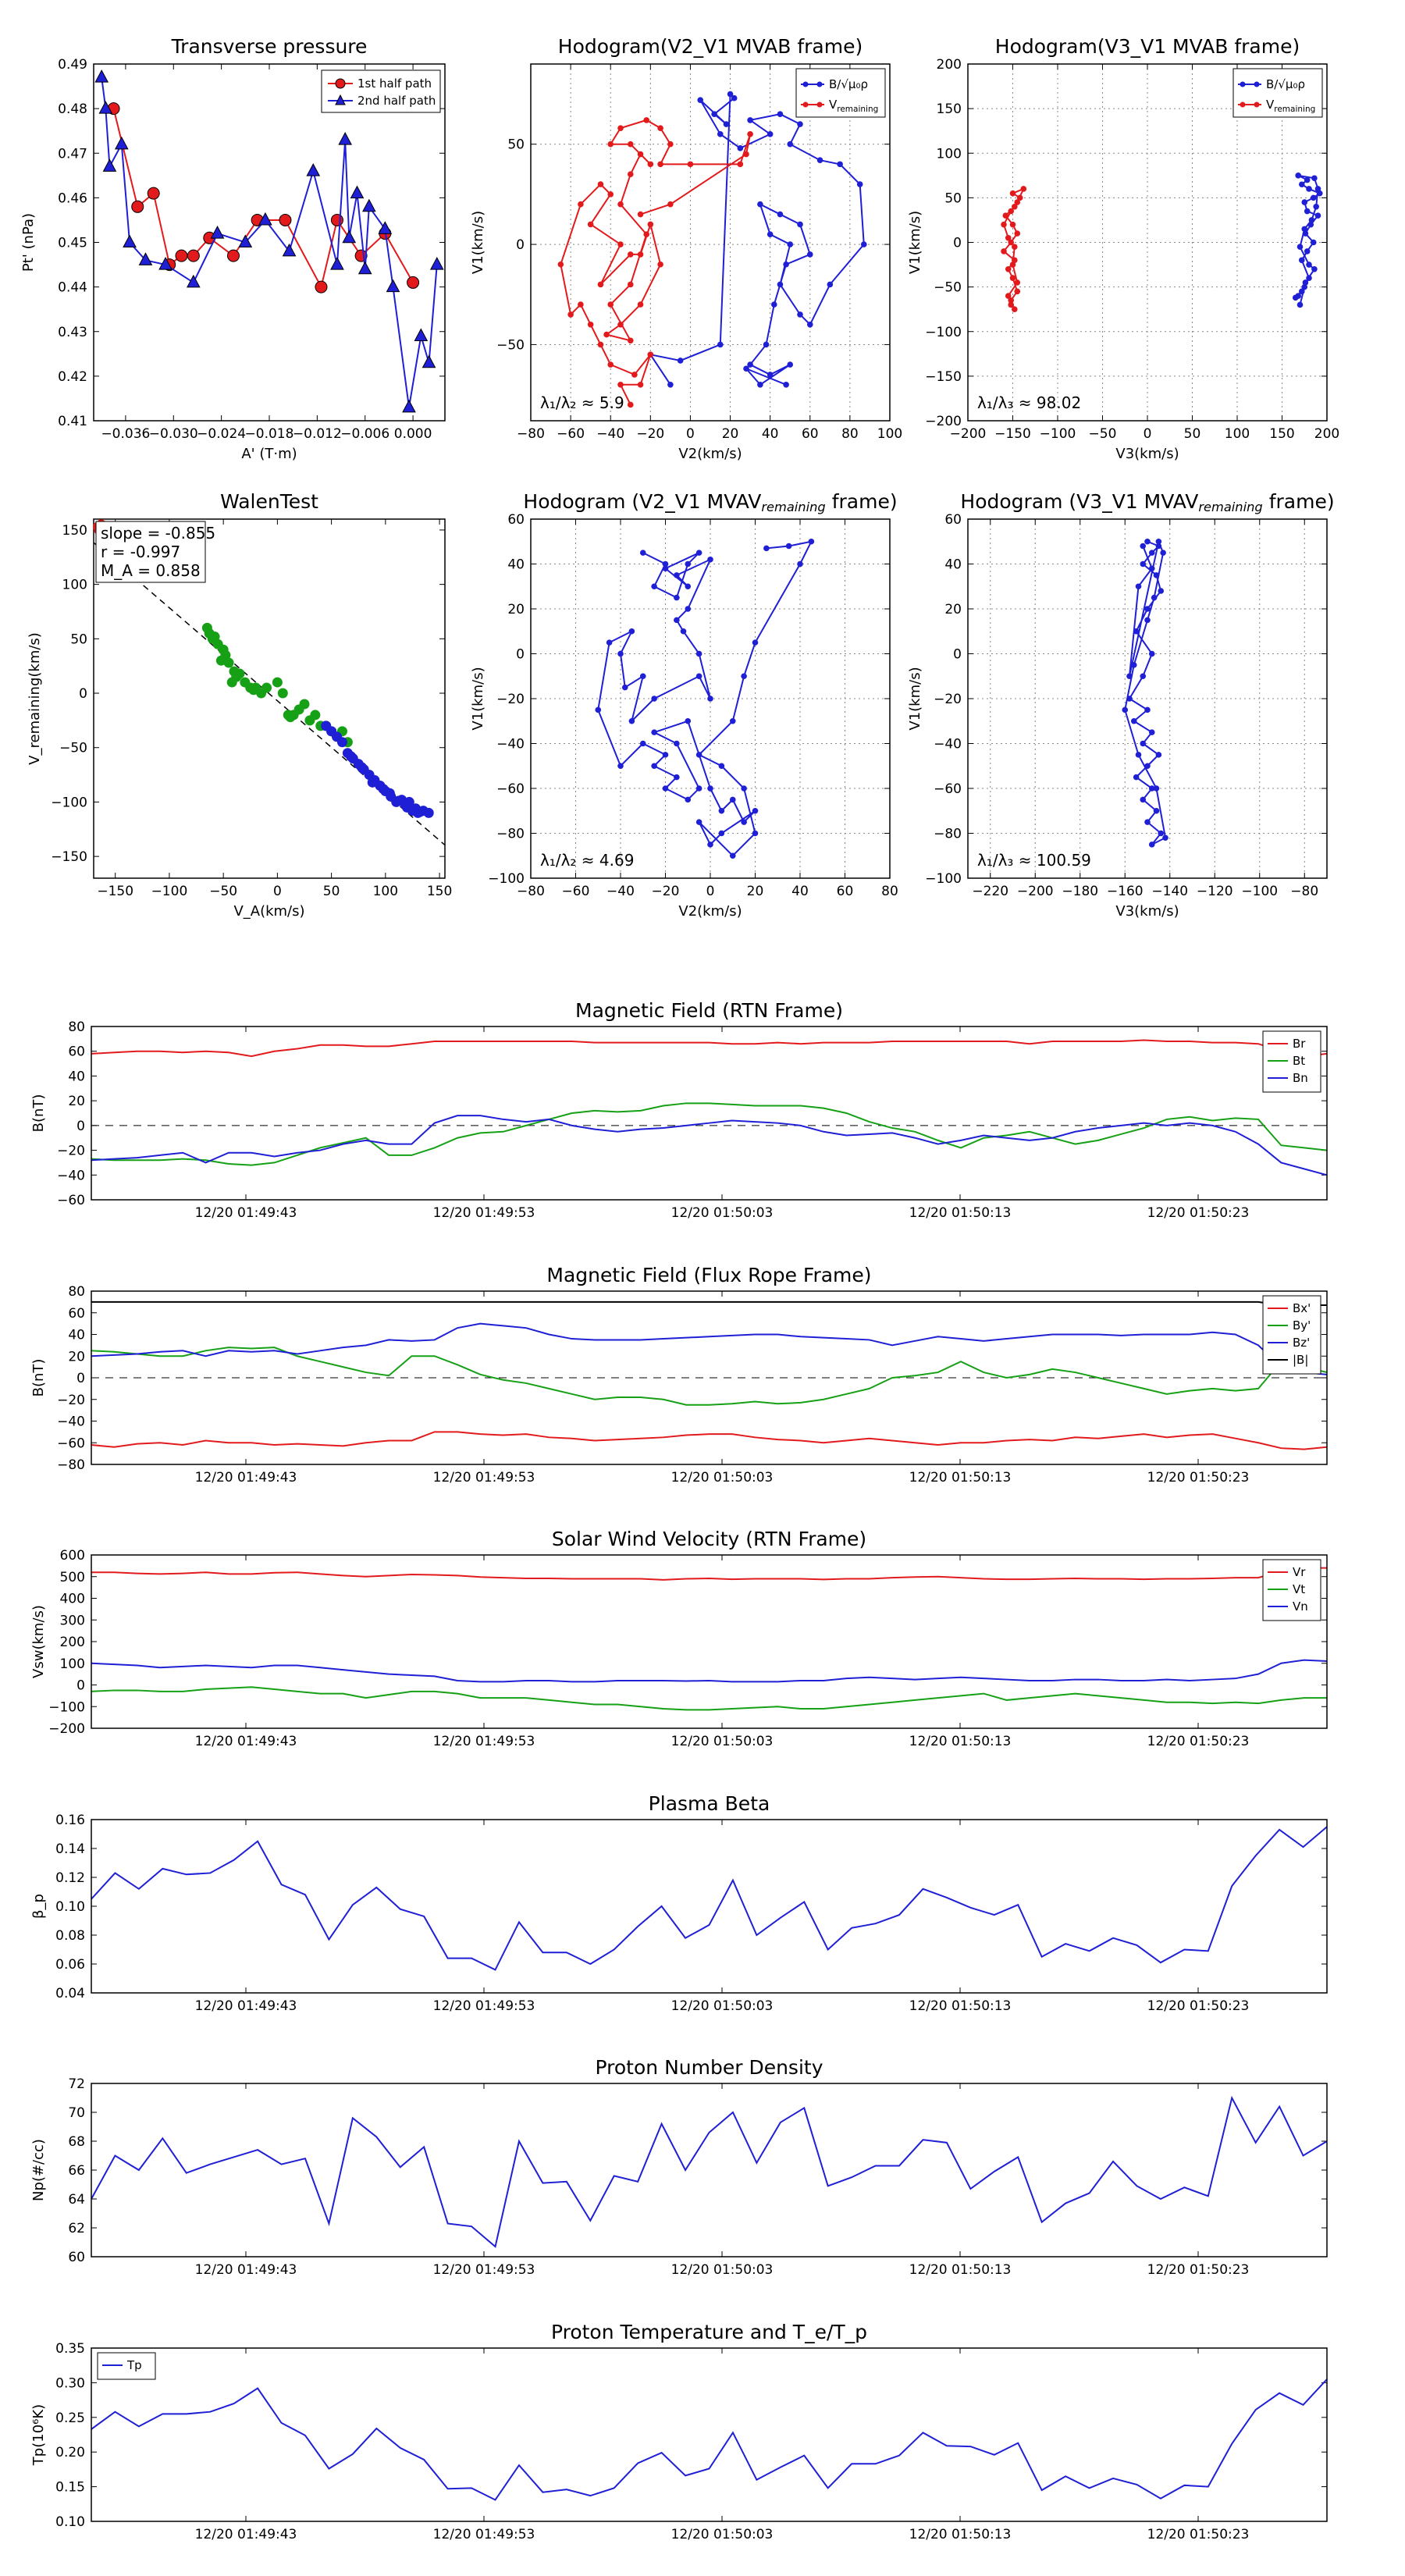 This screenshot has width=1405, height=2576. What do you see at coordinates (126, 434) in the screenshot?
I see `x-tick-label: −0.036` at bounding box center [126, 434].